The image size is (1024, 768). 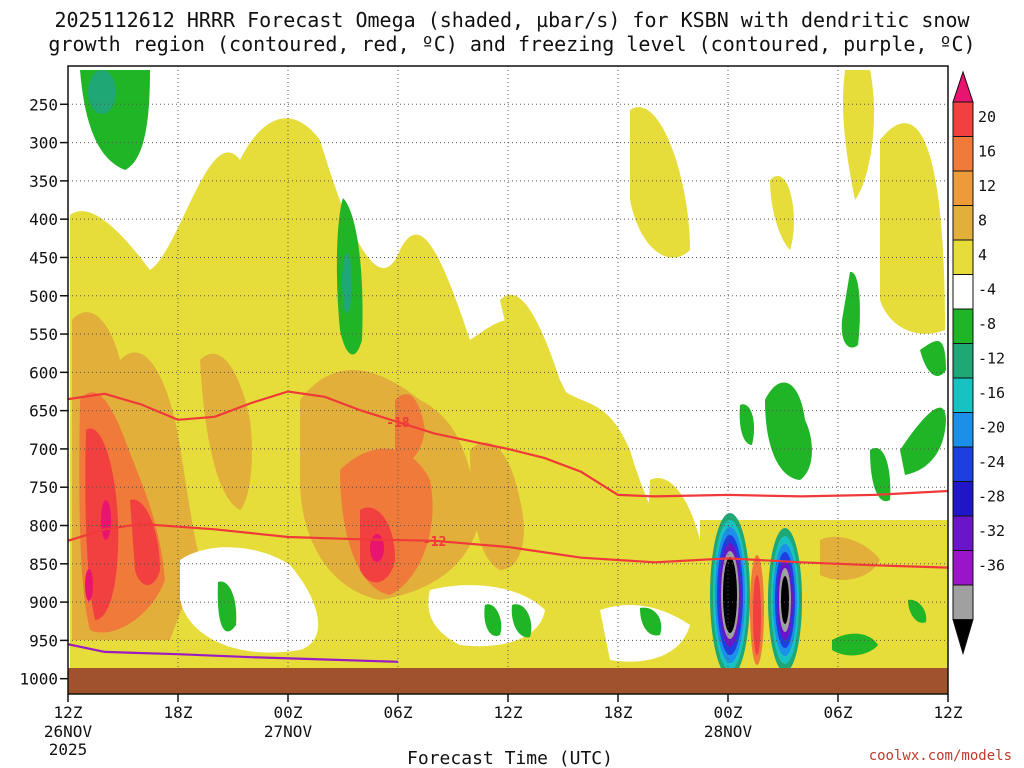 I want to click on colorbar-label: -24, so click(x=991, y=462).